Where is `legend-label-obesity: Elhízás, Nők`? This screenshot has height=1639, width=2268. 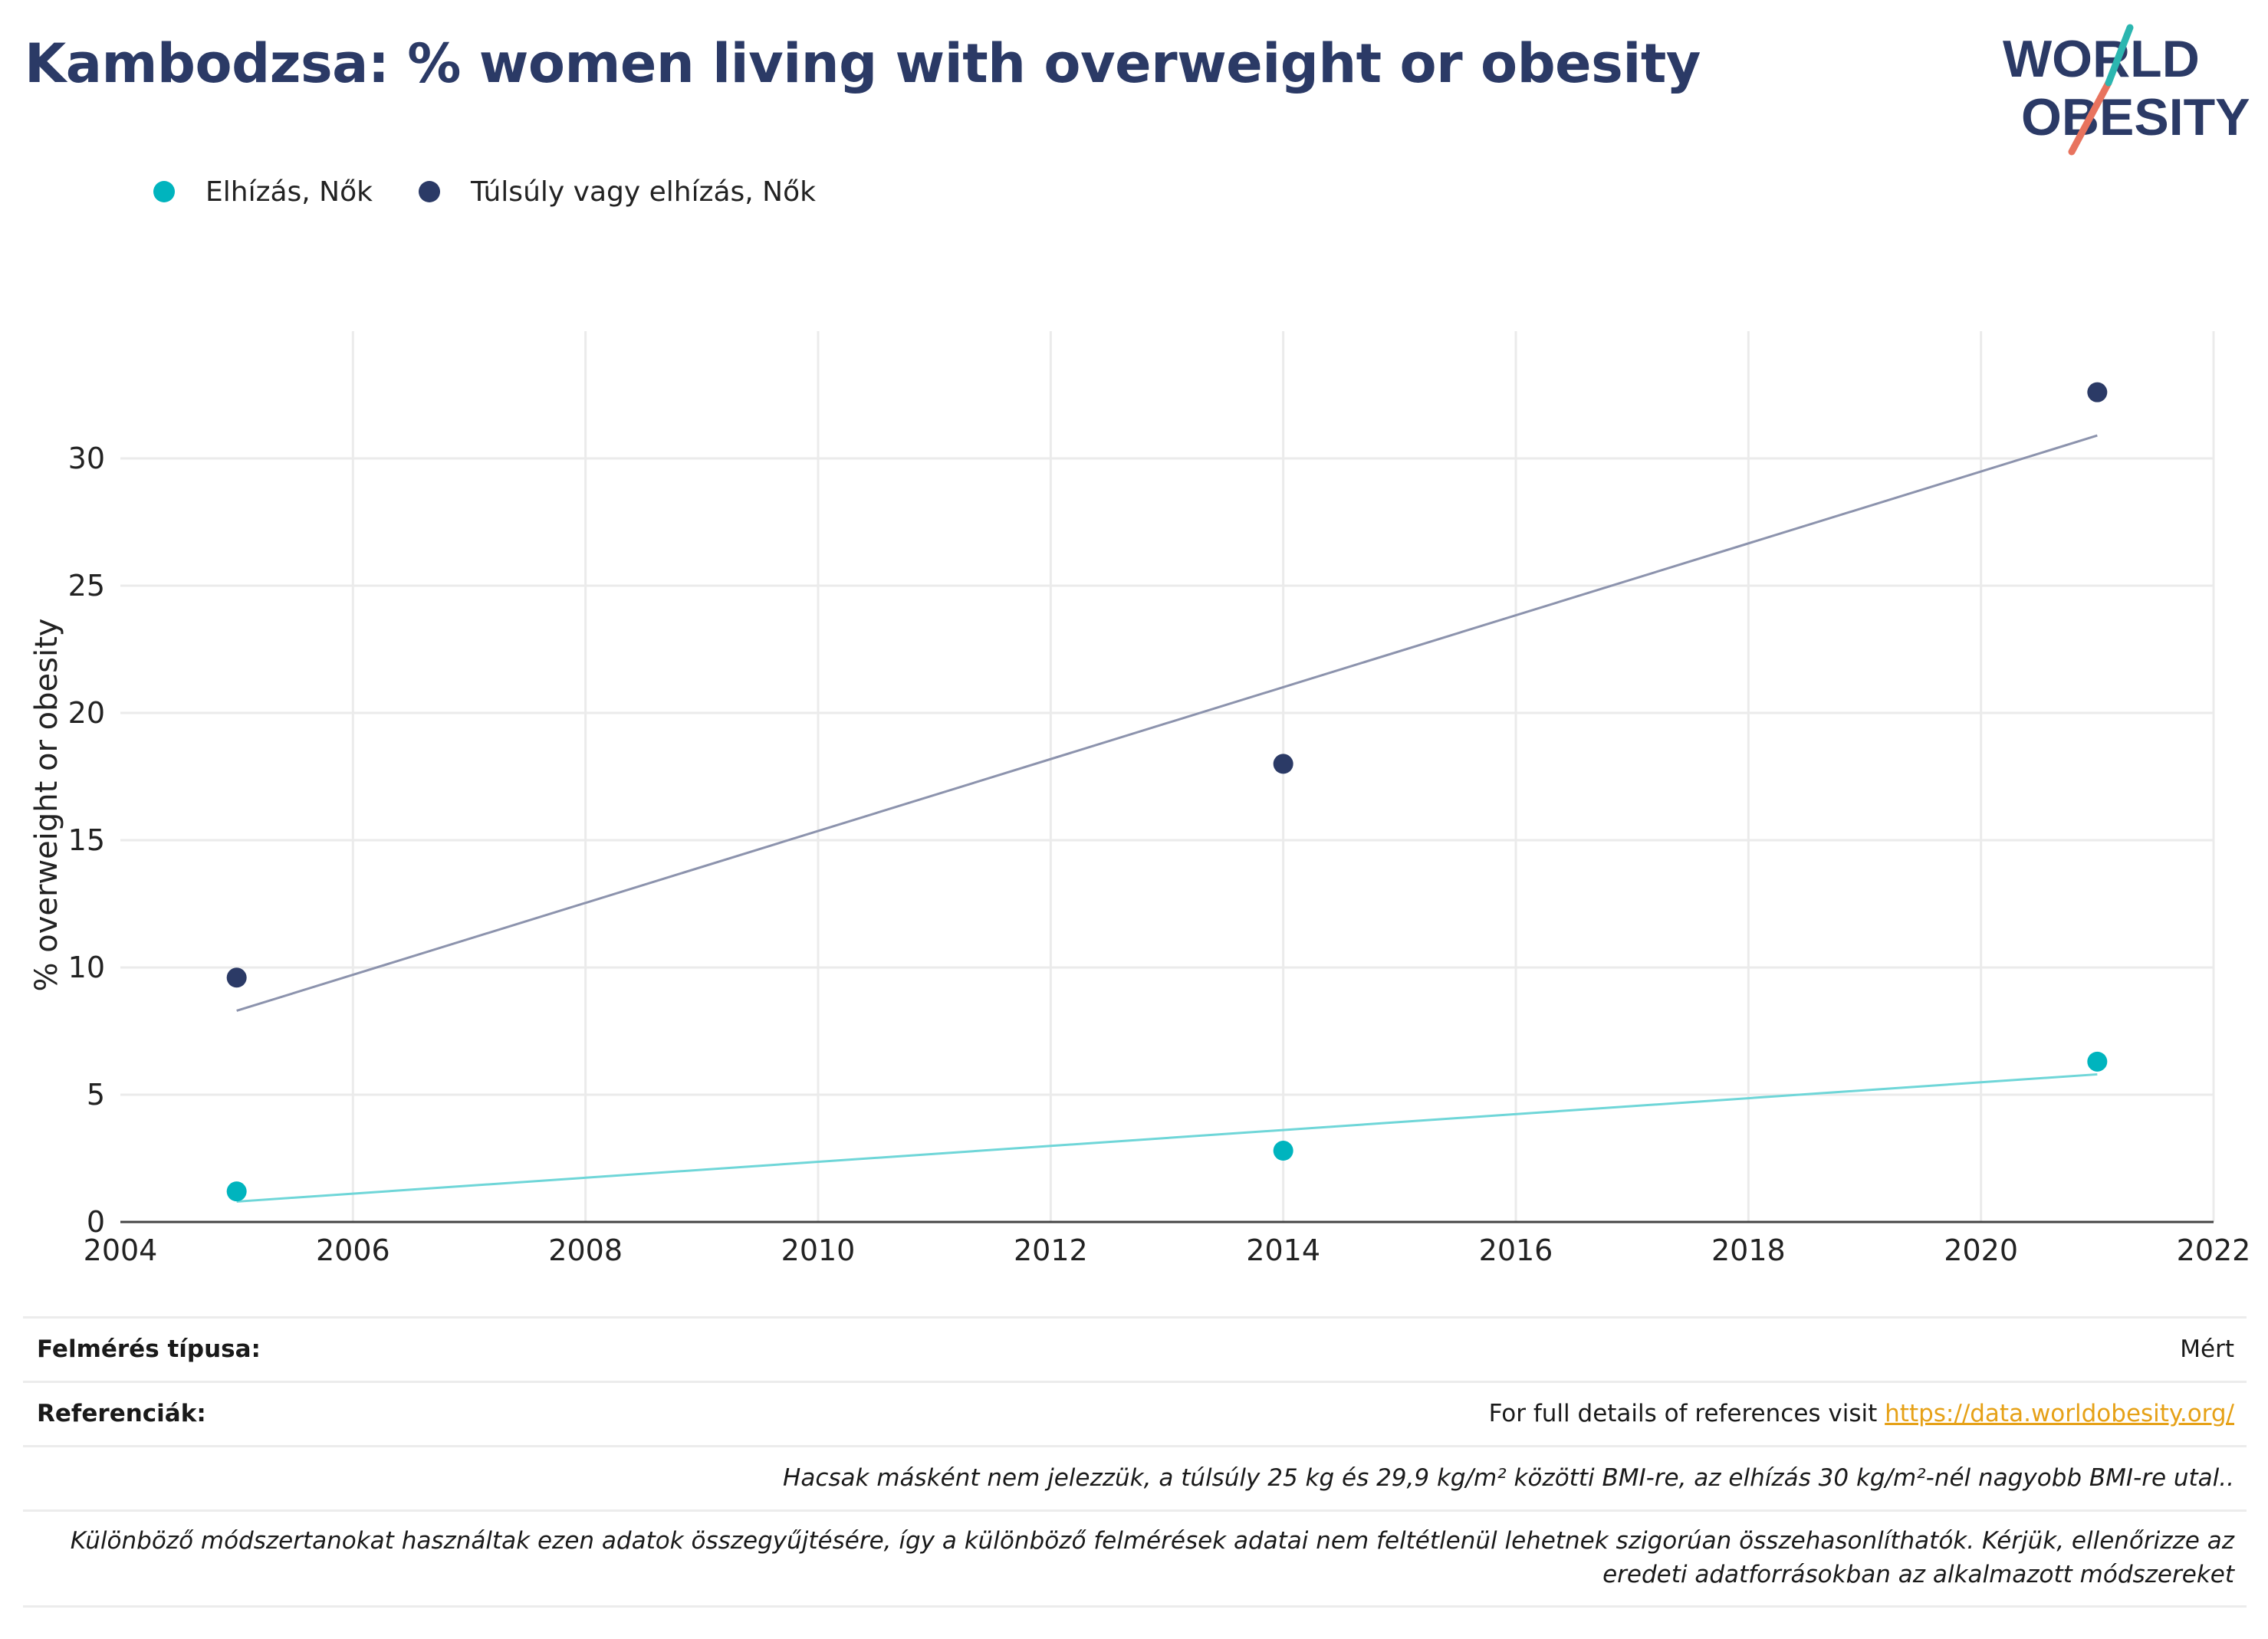
legend-label-obesity: Elhízás, Nők is located at coordinates (289, 192).